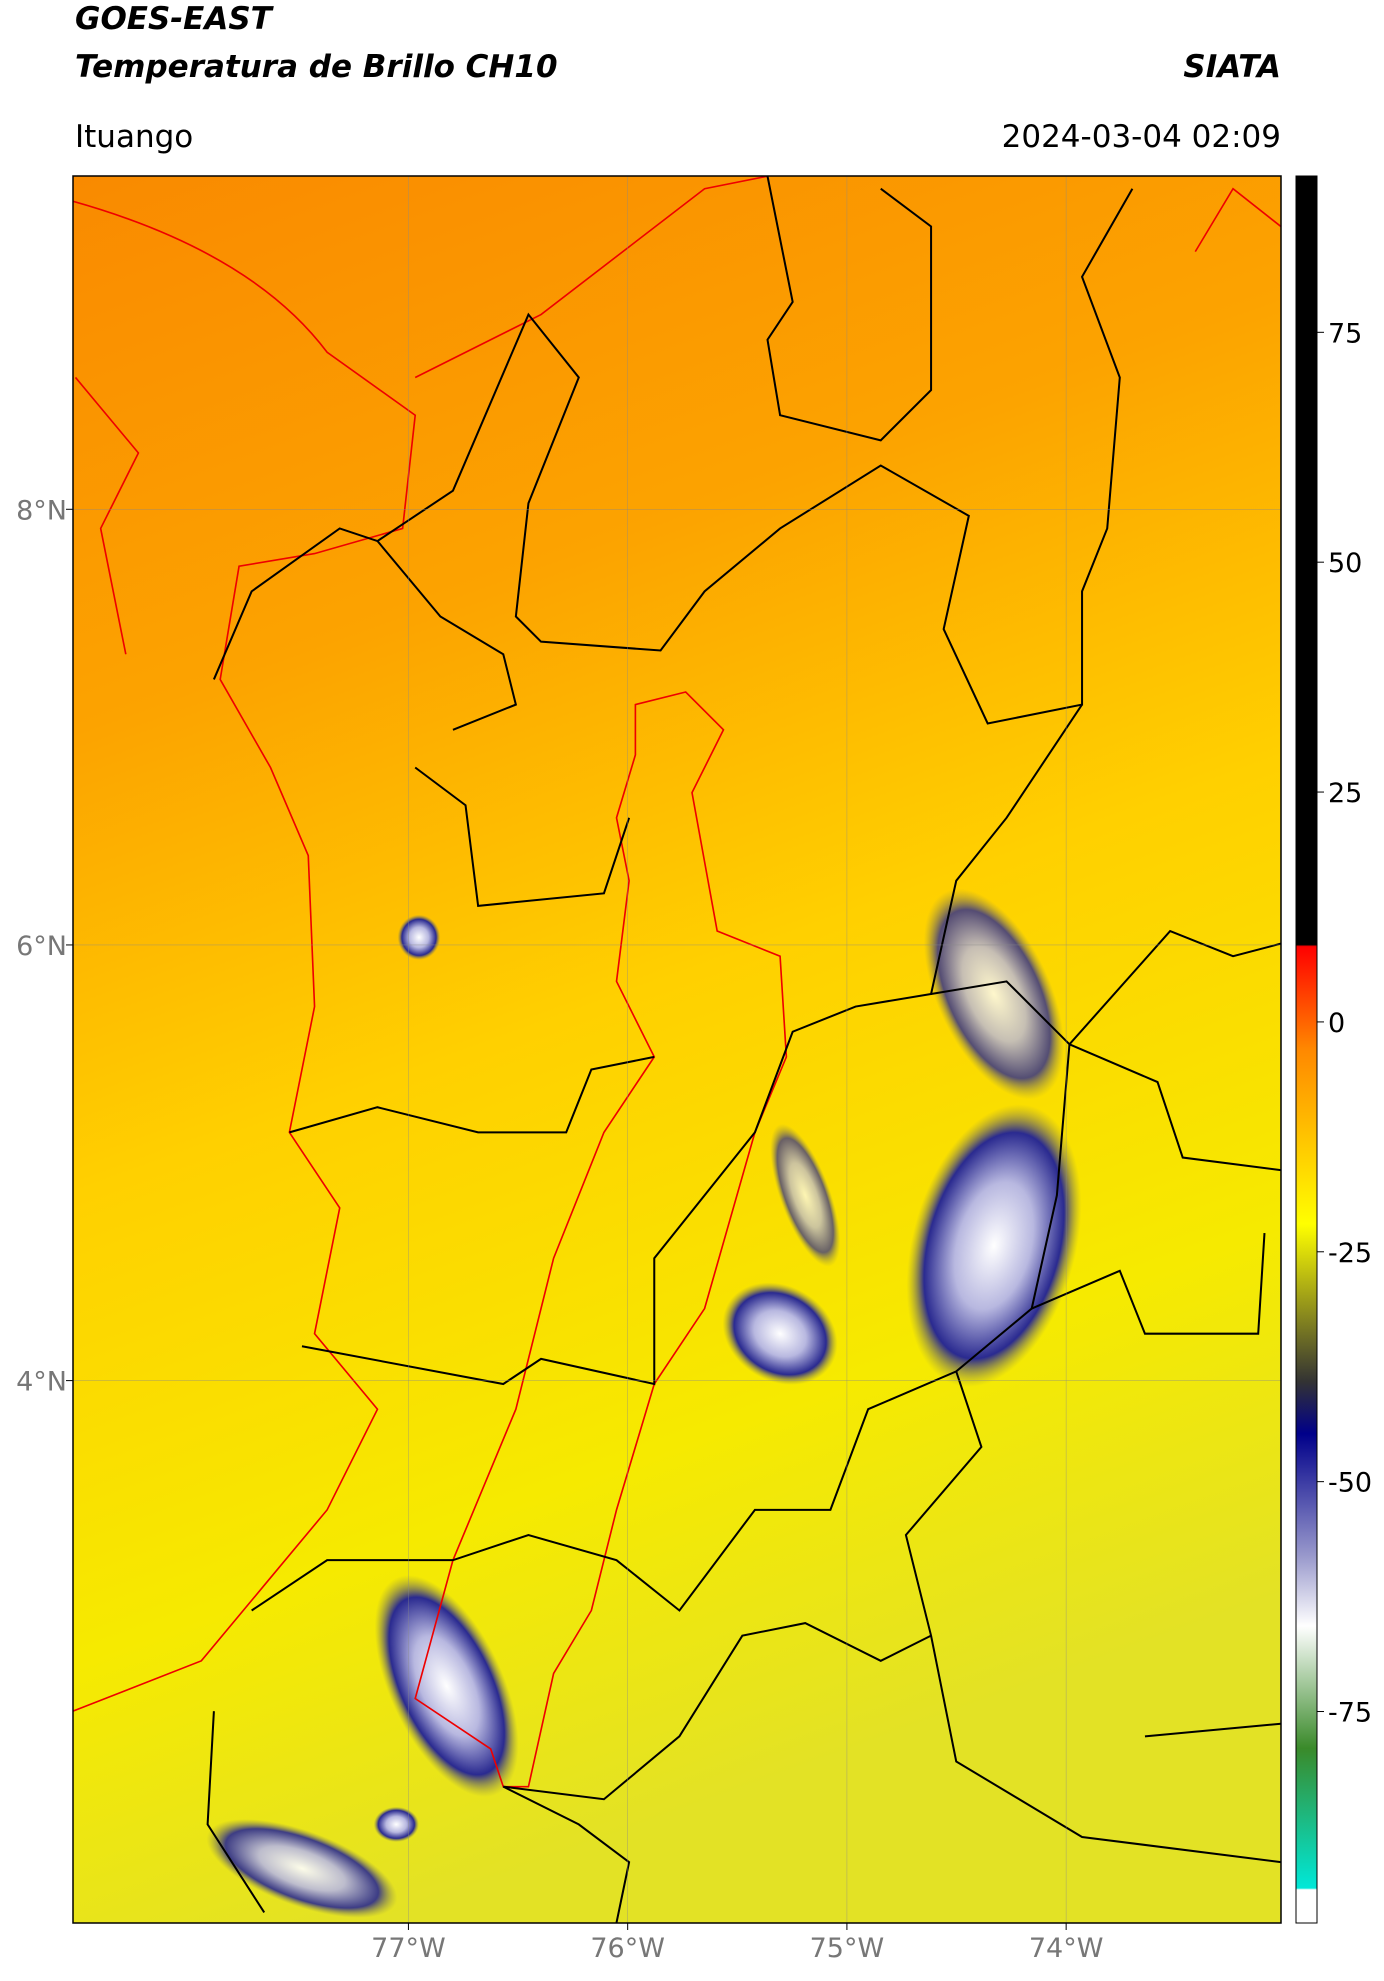 This screenshot has height=1981, width=1384. Describe the element at coordinates (1306, 1049) in the screenshot. I see `colorbar` at that location.